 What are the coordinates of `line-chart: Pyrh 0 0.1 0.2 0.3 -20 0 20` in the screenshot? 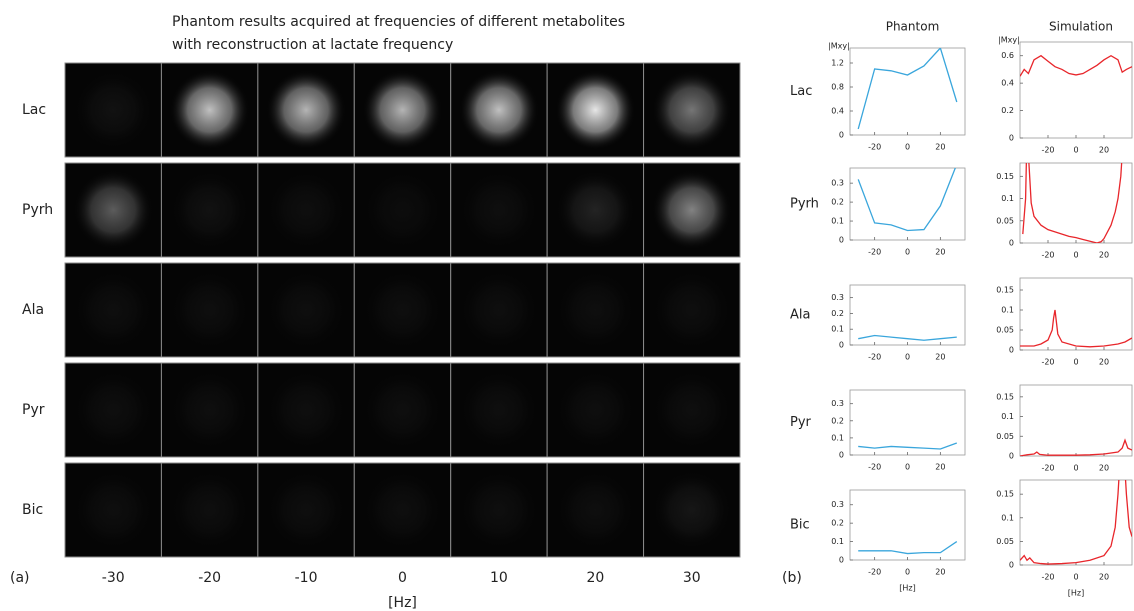 It's located at (878, 212).